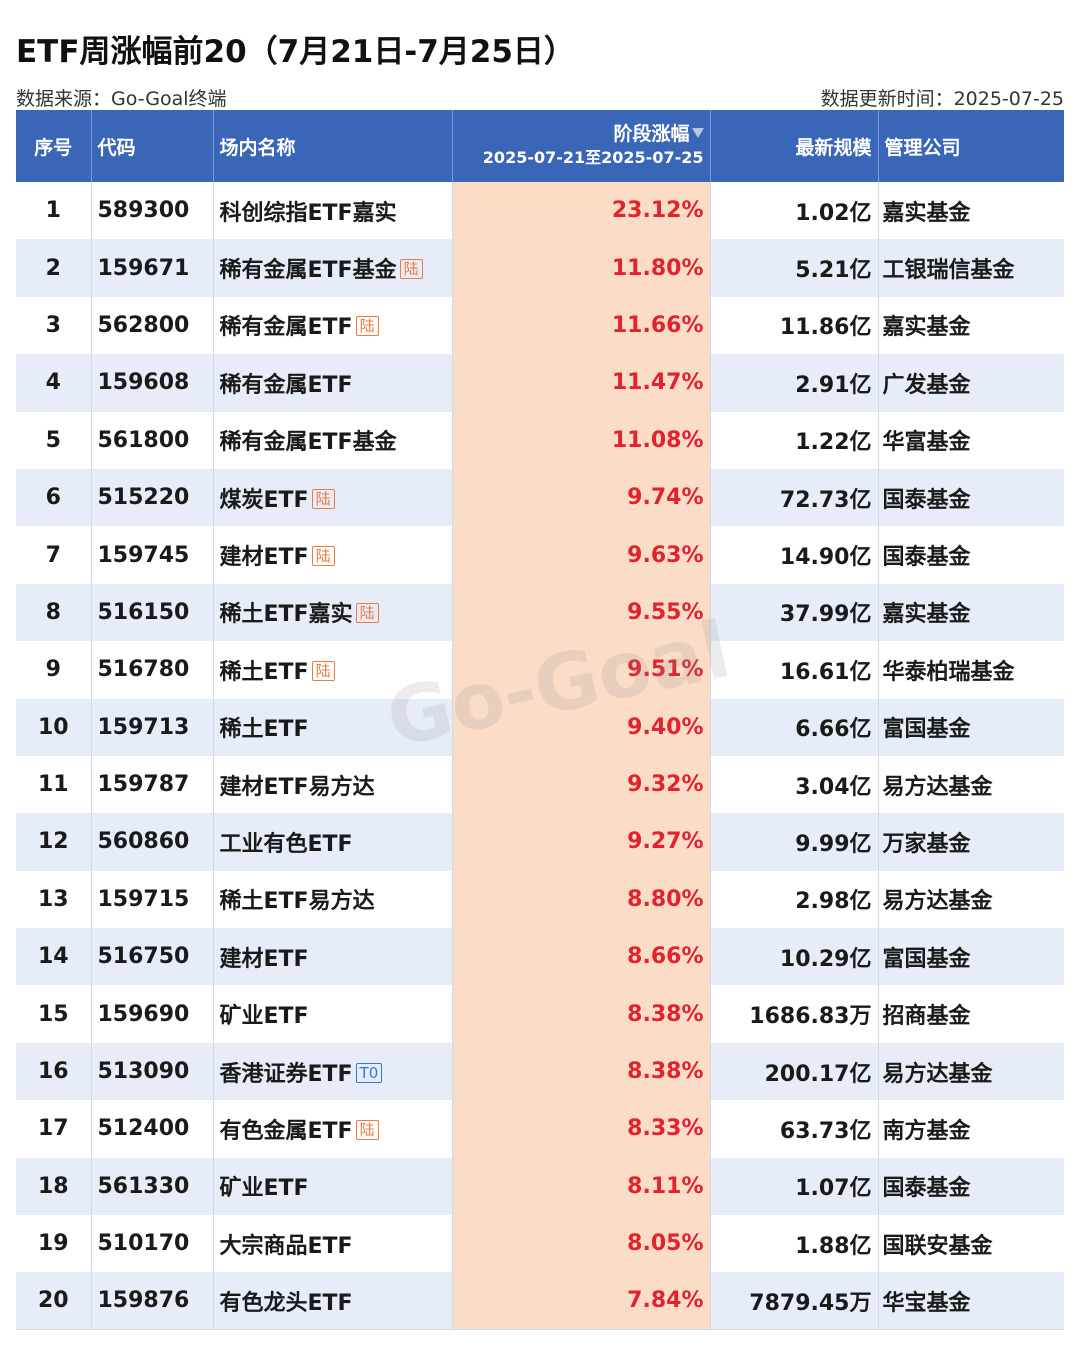 Image resolution: width=1080 pixels, height=1364 pixels. What do you see at coordinates (286, 615) in the screenshot?
I see `row-name-text: 稀土ETF嘉实` at bounding box center [286, 615].